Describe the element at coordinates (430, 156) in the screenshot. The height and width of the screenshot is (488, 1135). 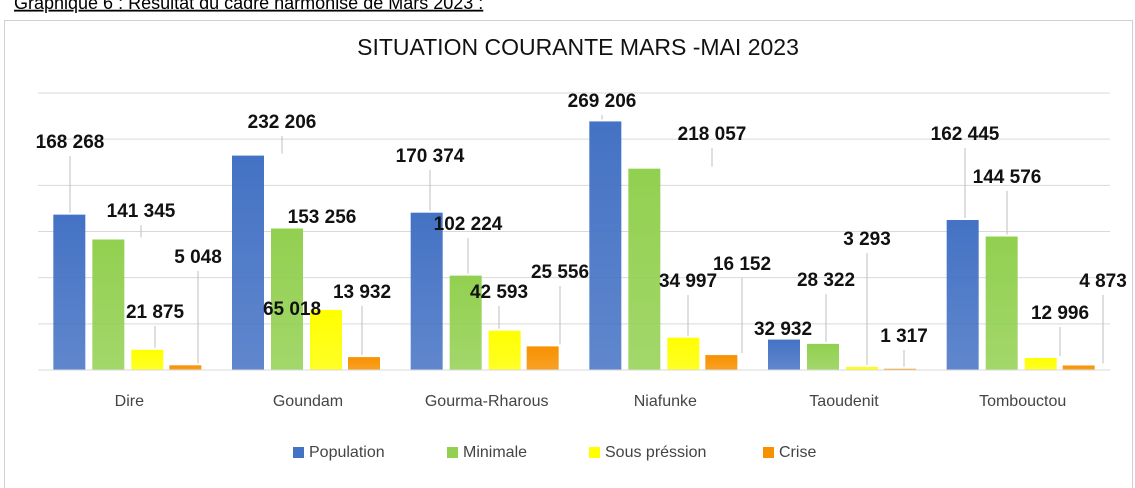
I see `data-label: 170 374` at that location.